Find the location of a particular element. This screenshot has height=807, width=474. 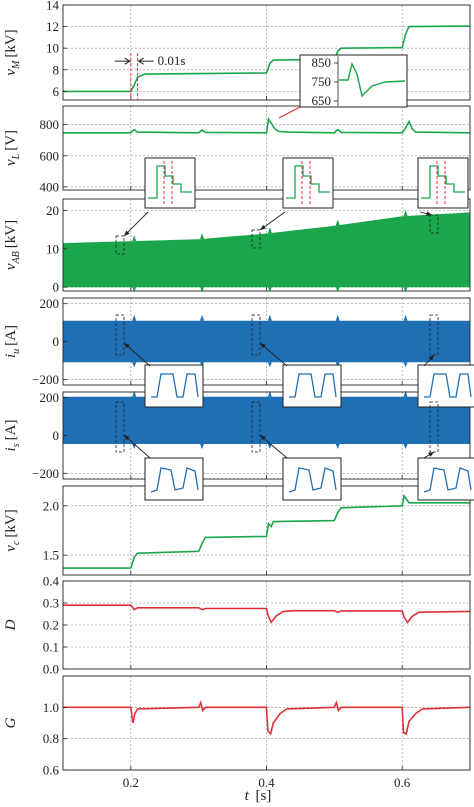

y-axis-sub: L is located at coordinates (16, 156).